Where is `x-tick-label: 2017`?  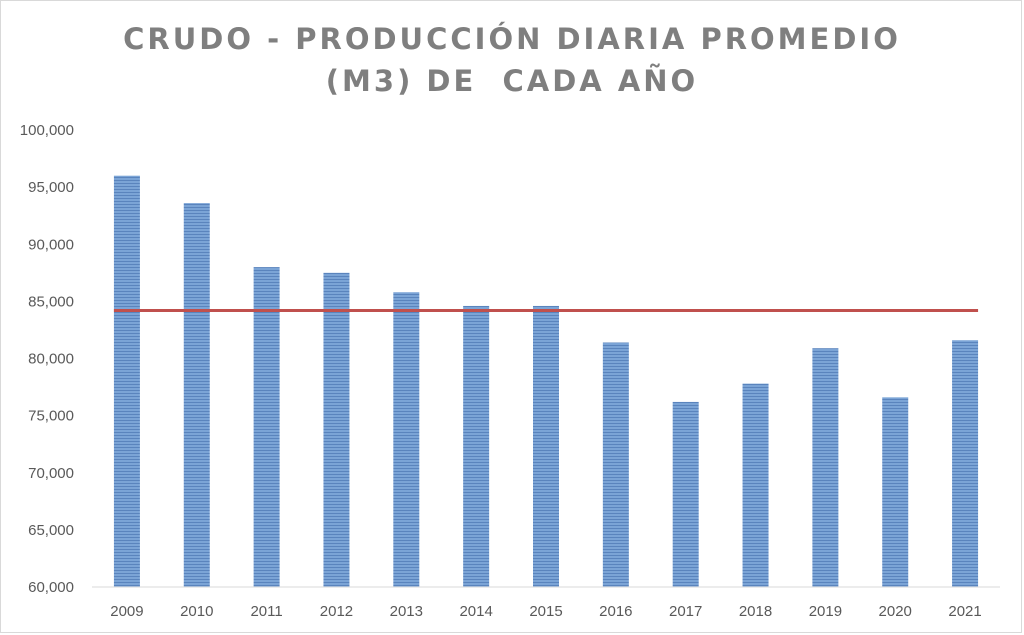 x-tick-label: 2017 is located at coordinates (685, 611).